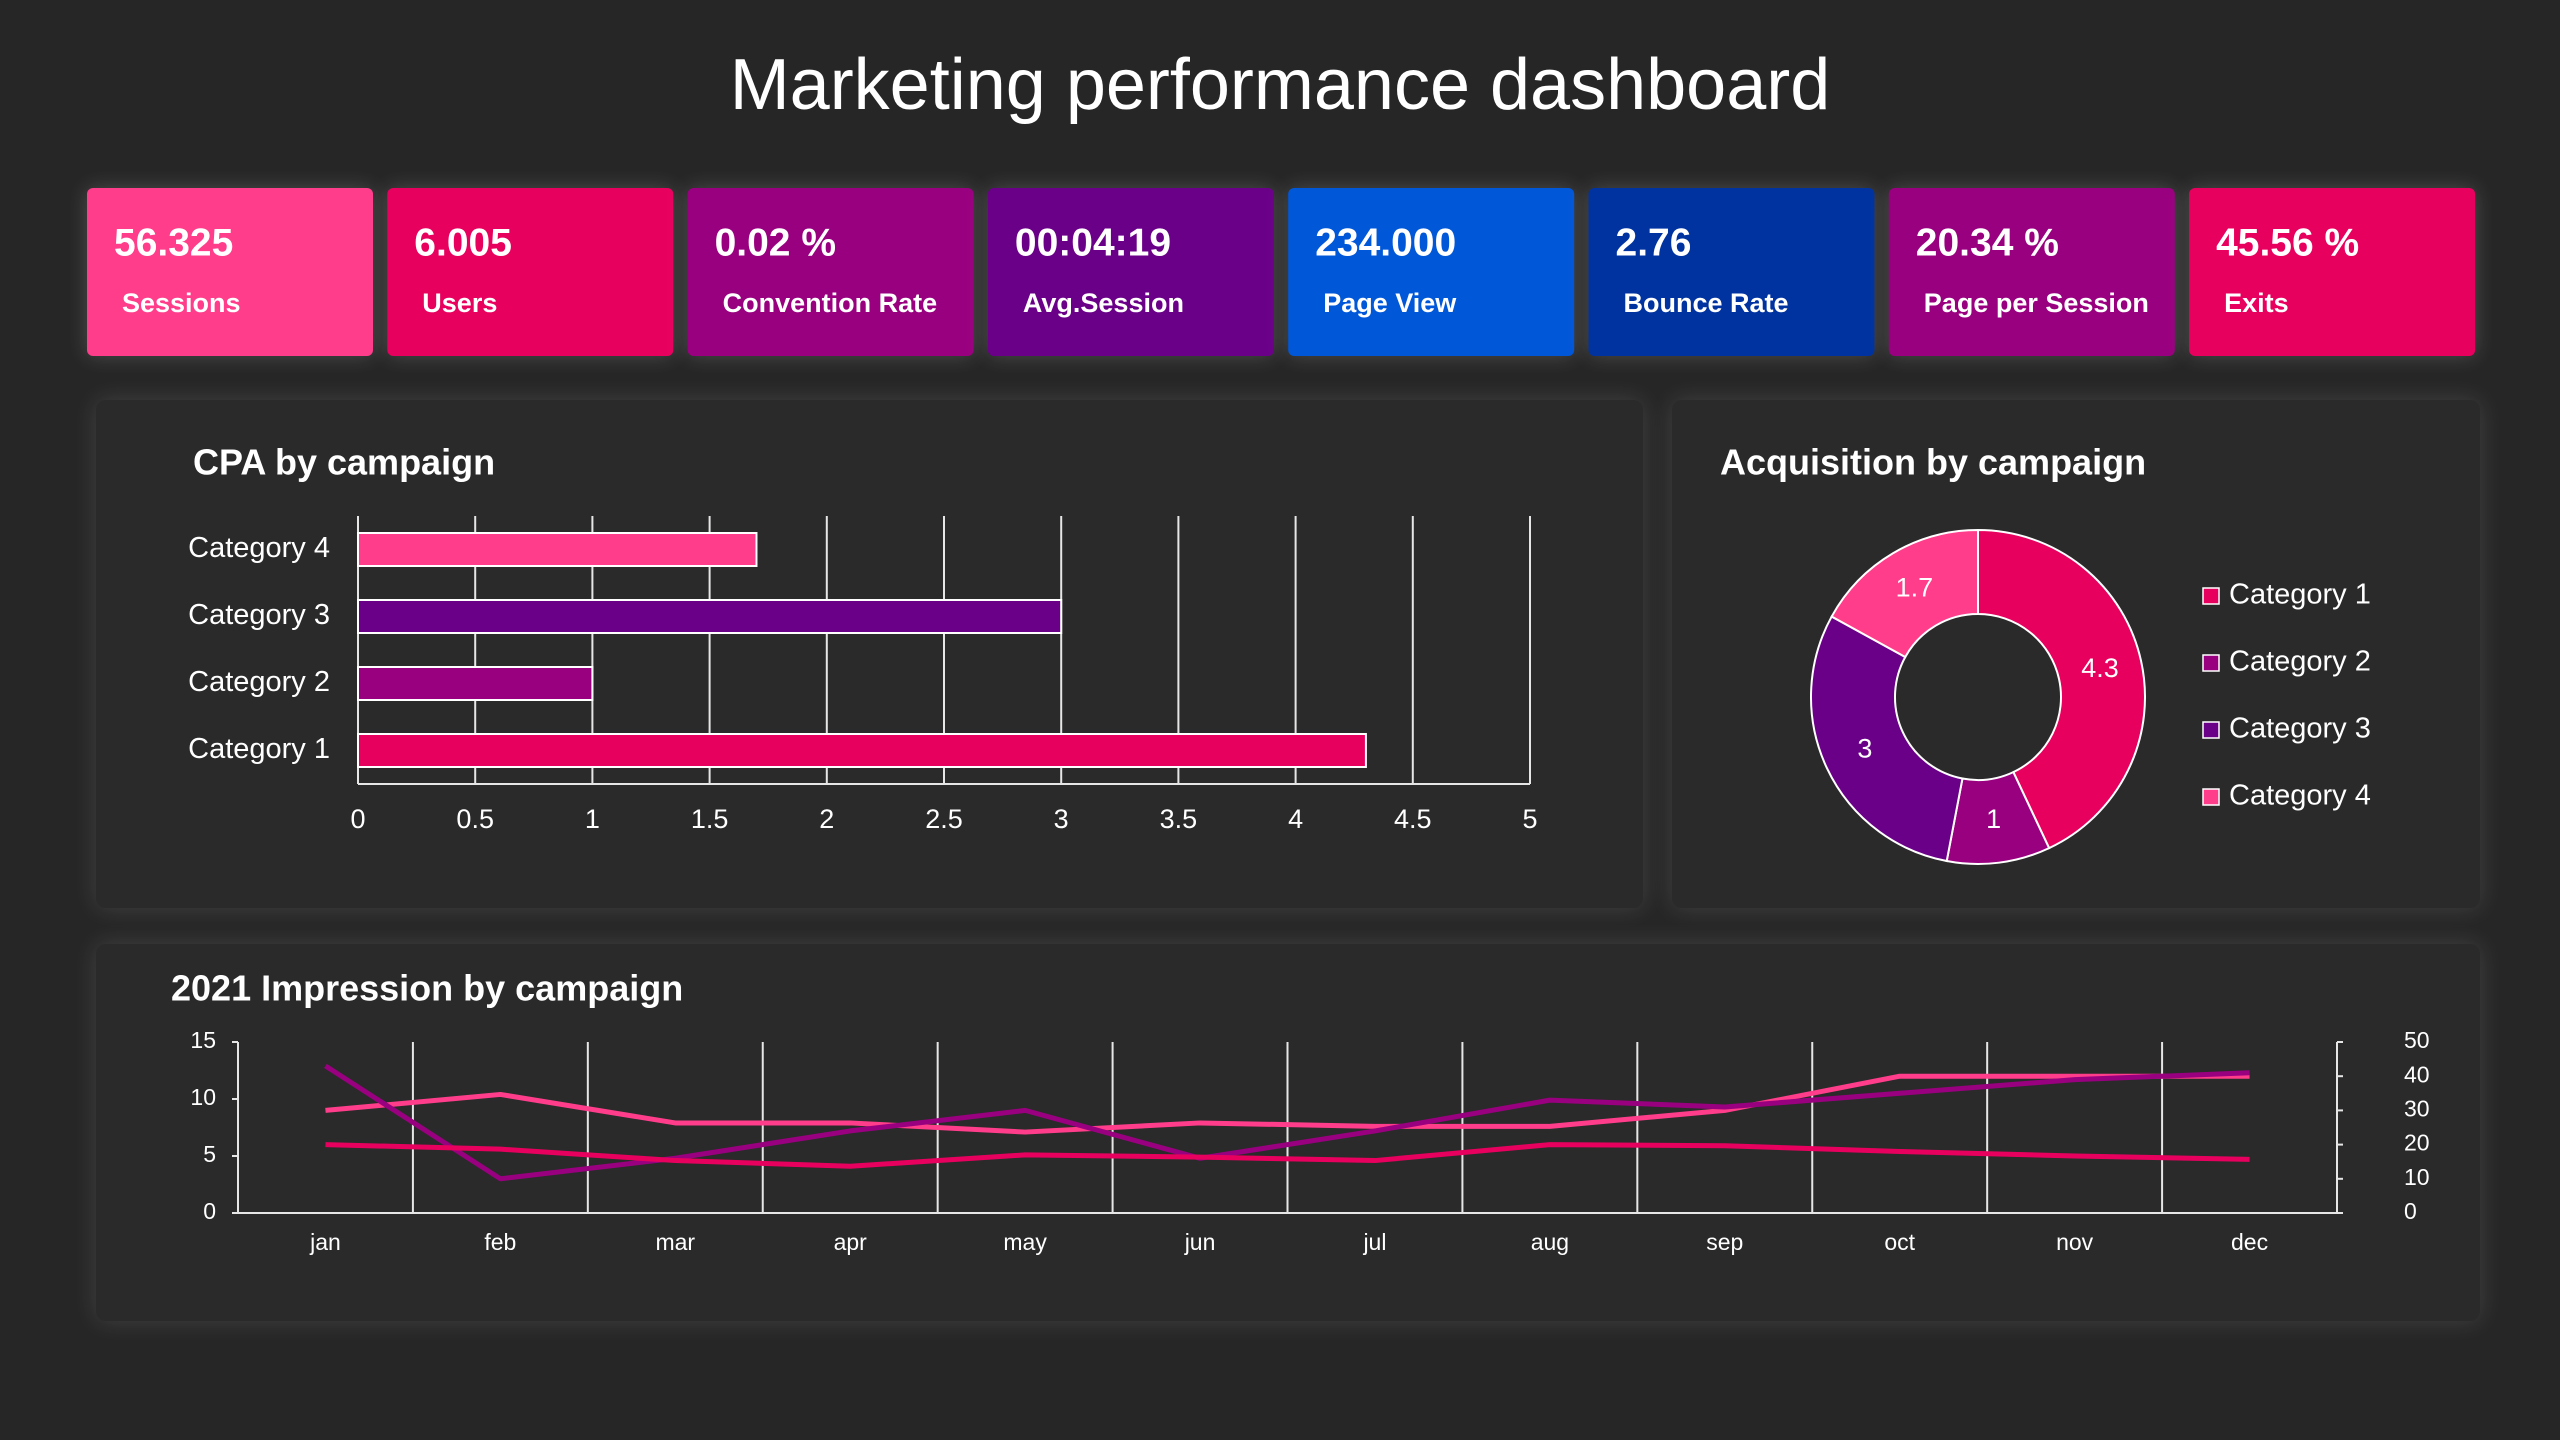 Image resolution: width=2560 pixels, height=1440 pixels. Describe the element at coordinates (475, 819) in the screenshot. I see `x-tick-label: 0.5` at that location.